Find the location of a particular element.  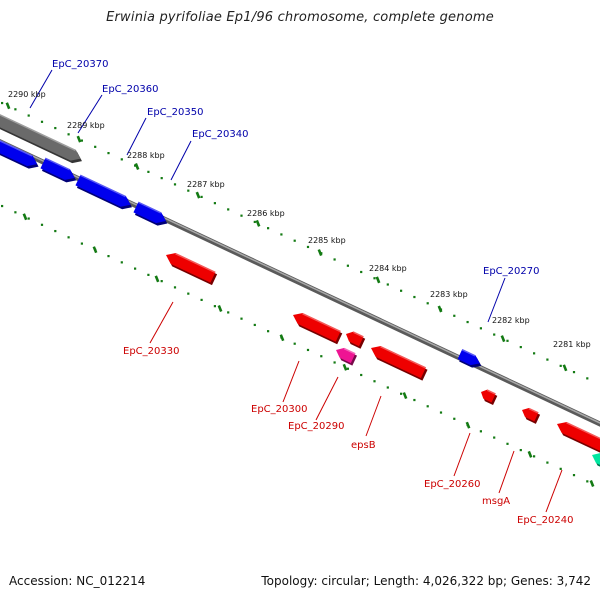

reverse-gene-label: EpC_20290 is located at coordinates (316, 404).